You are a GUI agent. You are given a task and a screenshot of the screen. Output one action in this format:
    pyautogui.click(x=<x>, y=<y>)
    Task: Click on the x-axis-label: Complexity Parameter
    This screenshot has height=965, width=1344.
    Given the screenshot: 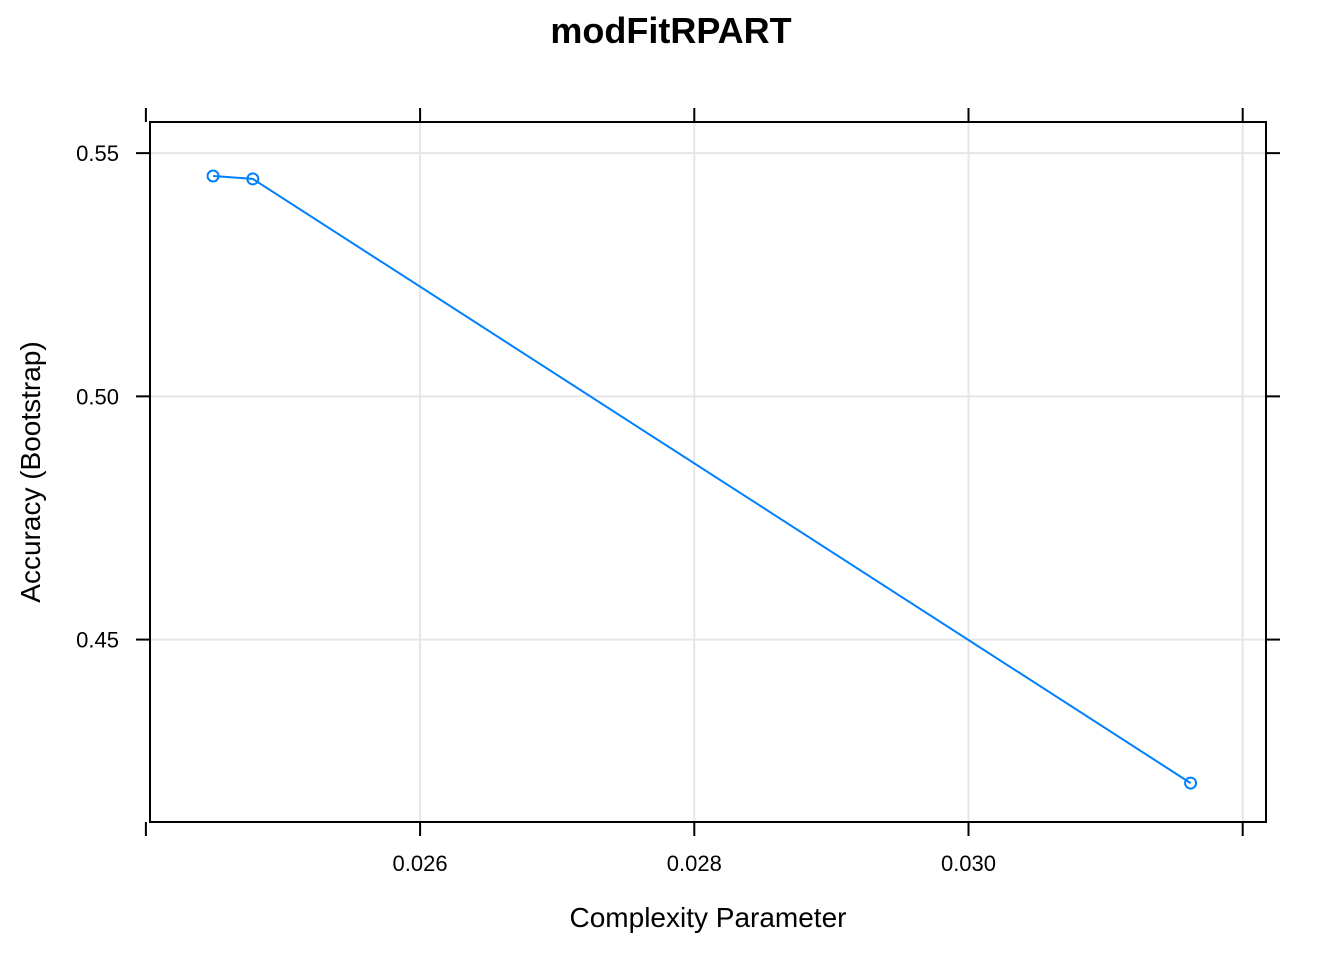 What is the action you would take?
    pyautogui.click(x=708, y=917)
    